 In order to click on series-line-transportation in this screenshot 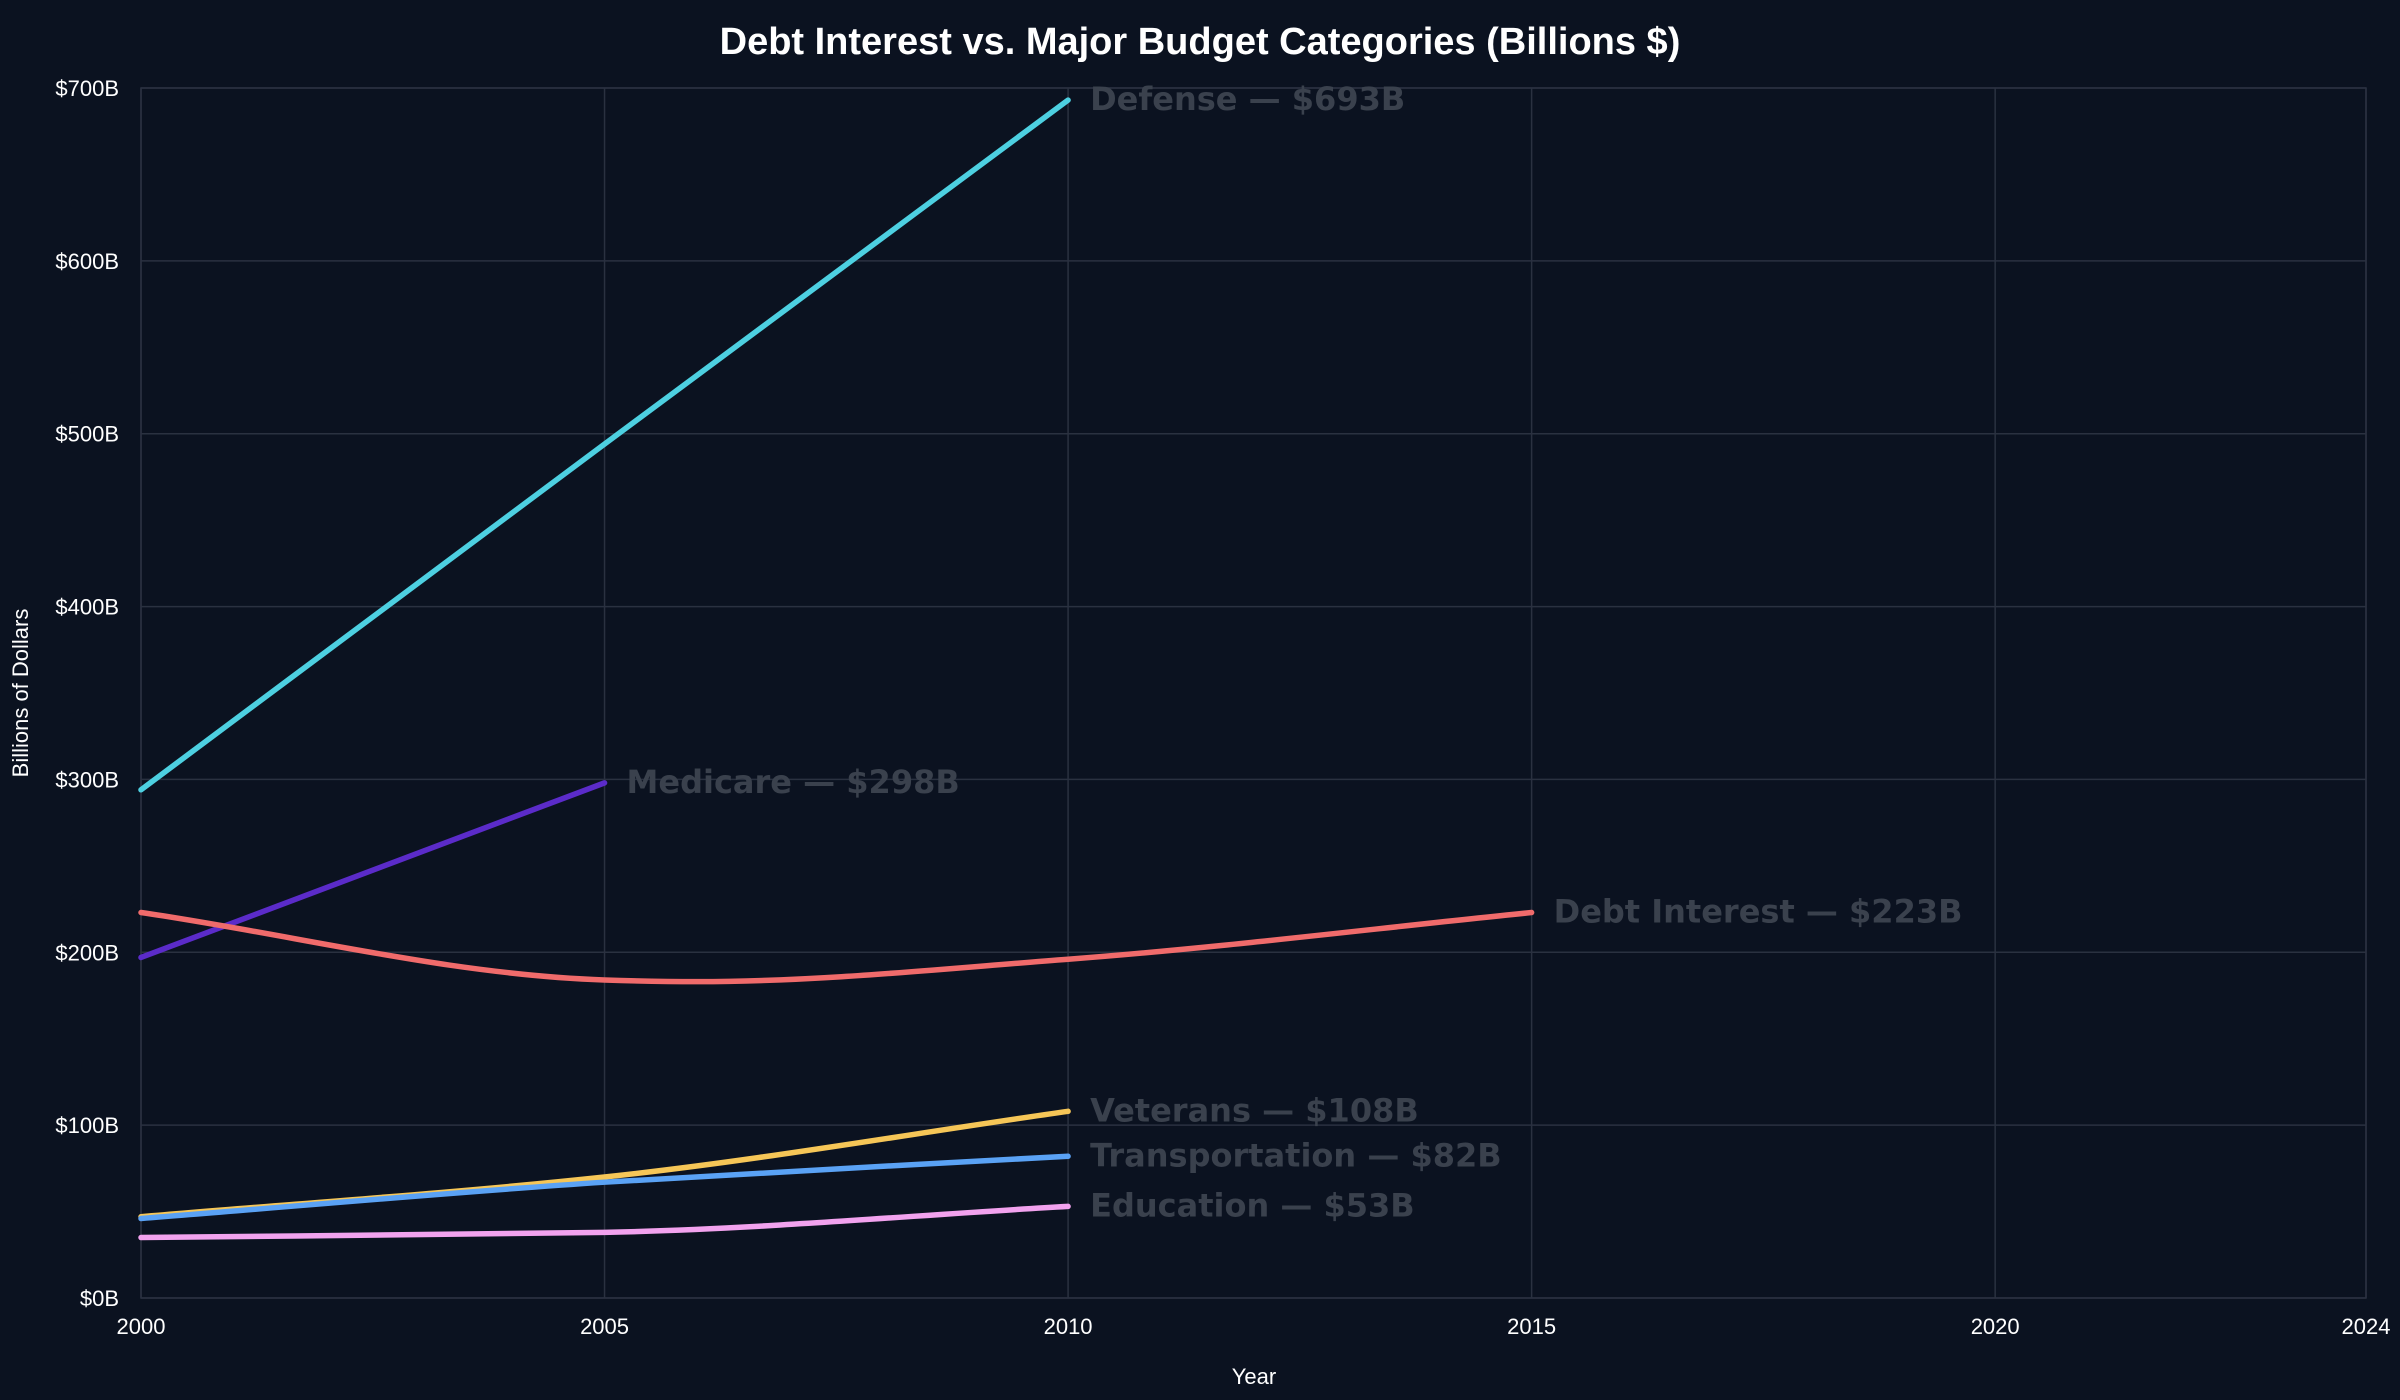, I will do `click(604, 1187)`.